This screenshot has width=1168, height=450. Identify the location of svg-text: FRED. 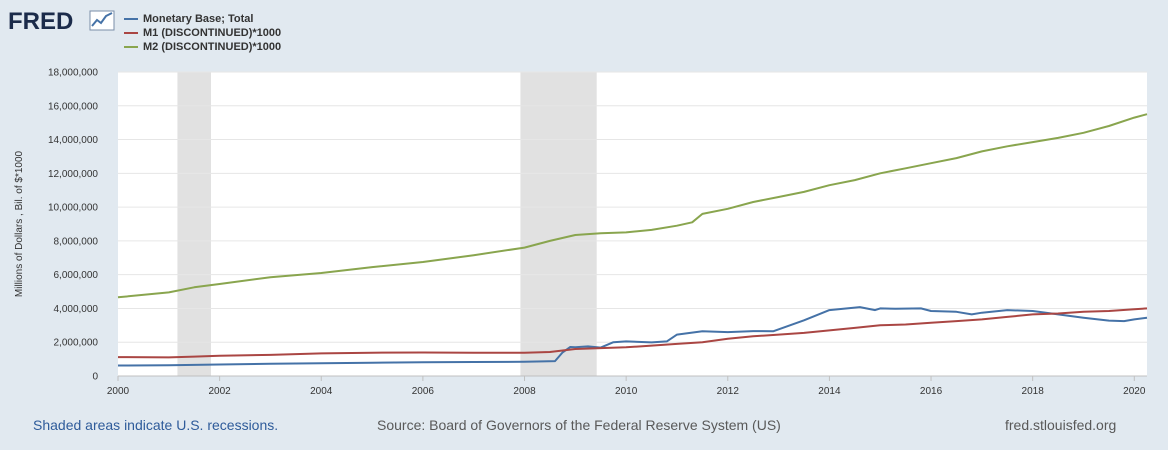
(40, 21).